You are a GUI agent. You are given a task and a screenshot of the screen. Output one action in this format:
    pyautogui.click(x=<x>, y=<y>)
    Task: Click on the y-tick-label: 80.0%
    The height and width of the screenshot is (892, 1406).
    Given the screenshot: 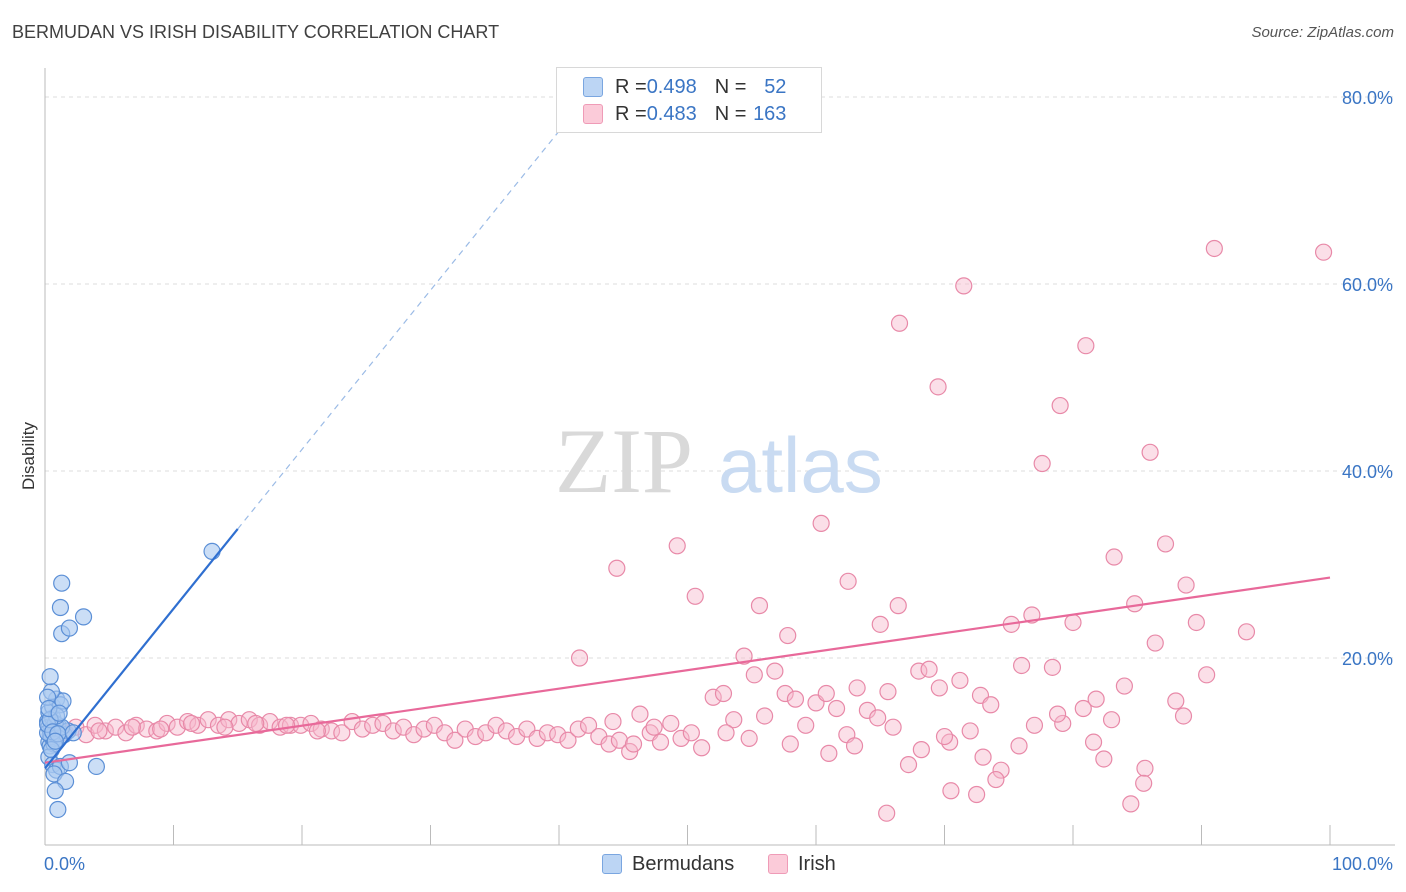 What is the action you would take?
    pyautogui.click(x=1367, y=98)
    